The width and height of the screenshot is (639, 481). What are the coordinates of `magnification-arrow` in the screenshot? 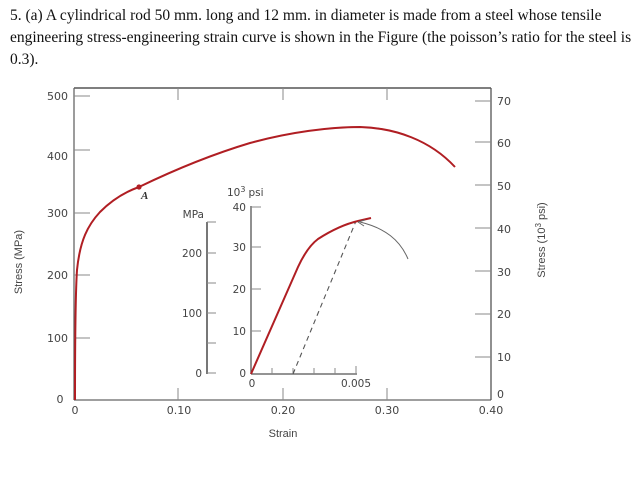 It's located at (384, 240).